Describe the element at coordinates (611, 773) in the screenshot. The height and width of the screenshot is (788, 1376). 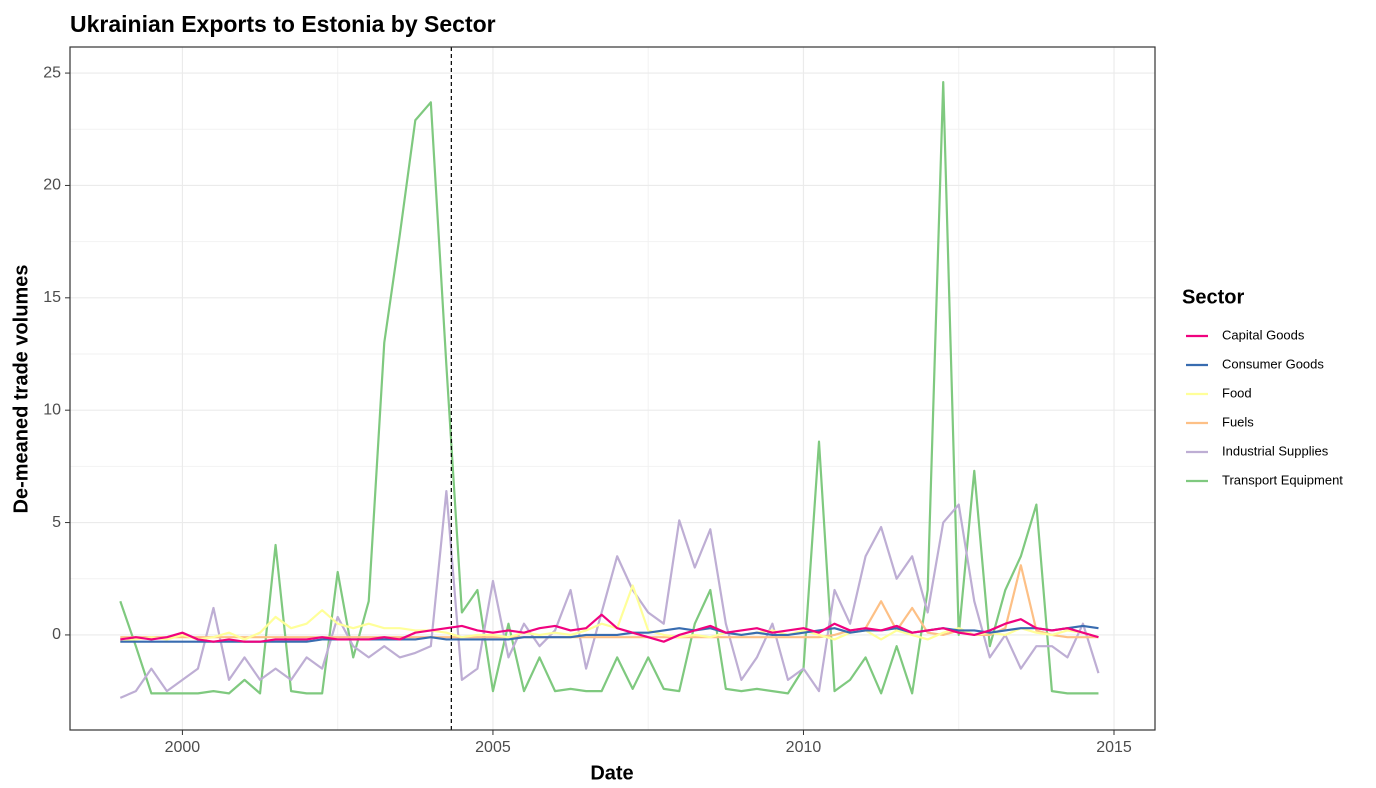
I see `x-axis-title: Date` at that location.